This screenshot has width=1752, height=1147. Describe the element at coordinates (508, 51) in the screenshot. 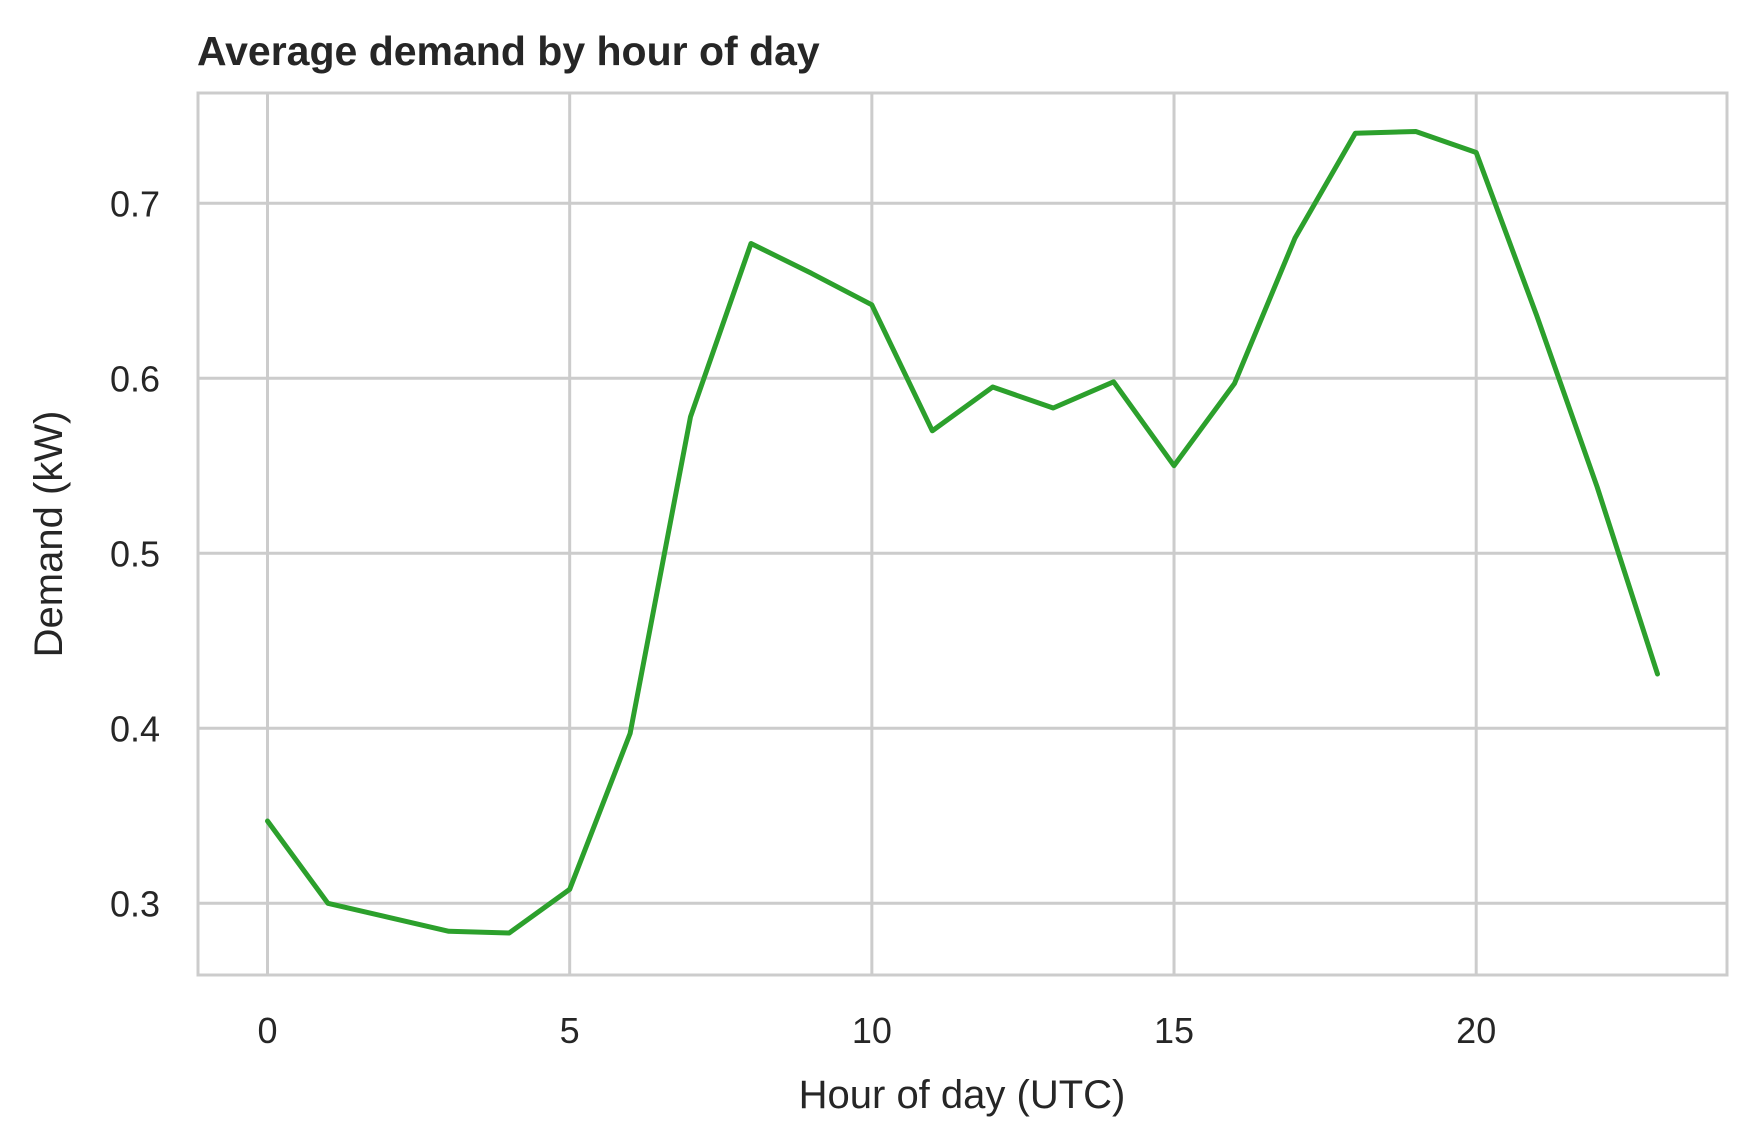

I see `chart-title: Average demand by hour of day` at that location.